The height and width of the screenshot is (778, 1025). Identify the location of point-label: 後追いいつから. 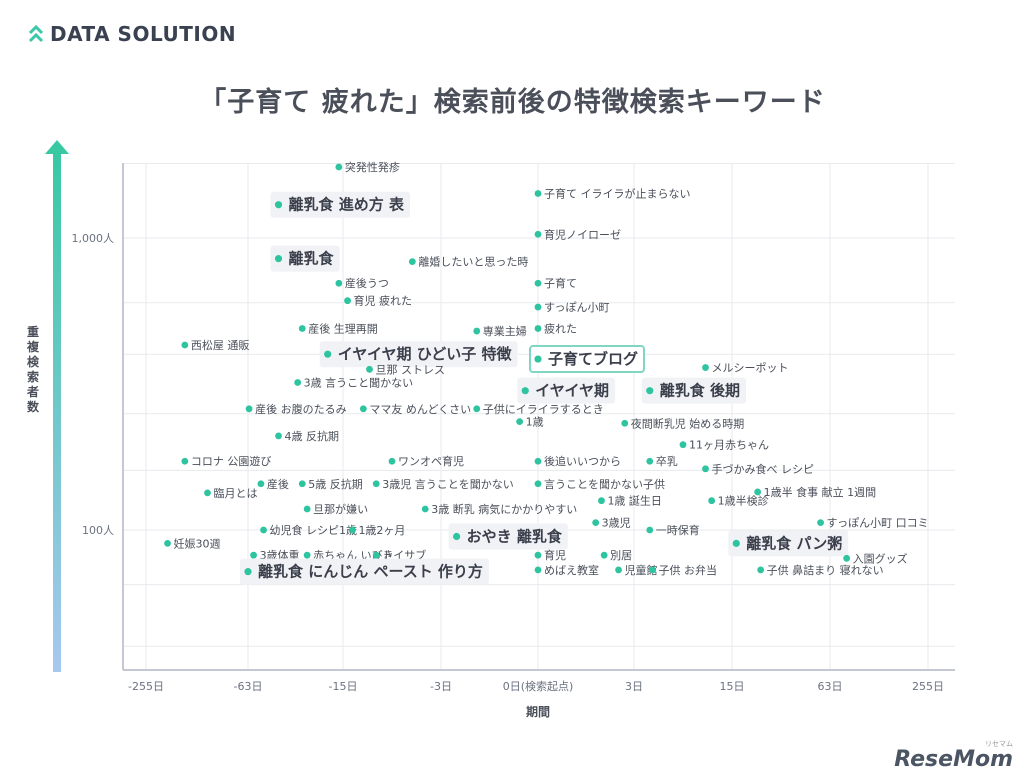
(582, 461).